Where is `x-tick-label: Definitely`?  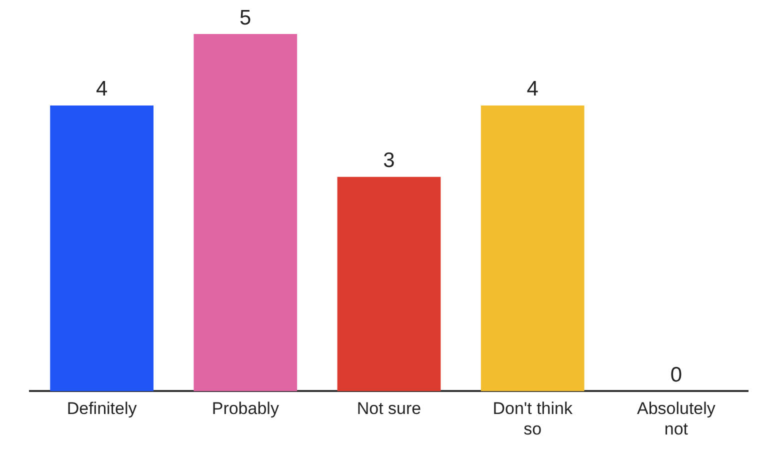 x-tick-label: Definitely is located at coordinates (102, 408).